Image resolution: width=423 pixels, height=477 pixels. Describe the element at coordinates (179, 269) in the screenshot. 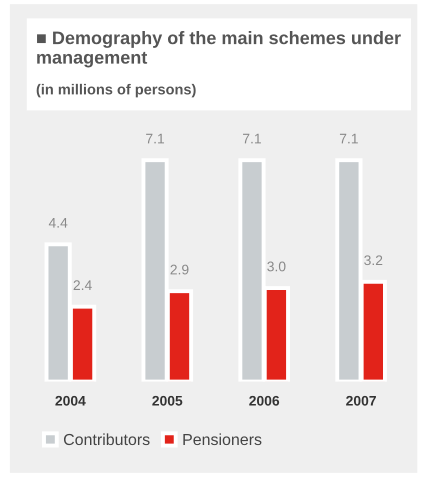

I see `data-label: 2.9` at that location.